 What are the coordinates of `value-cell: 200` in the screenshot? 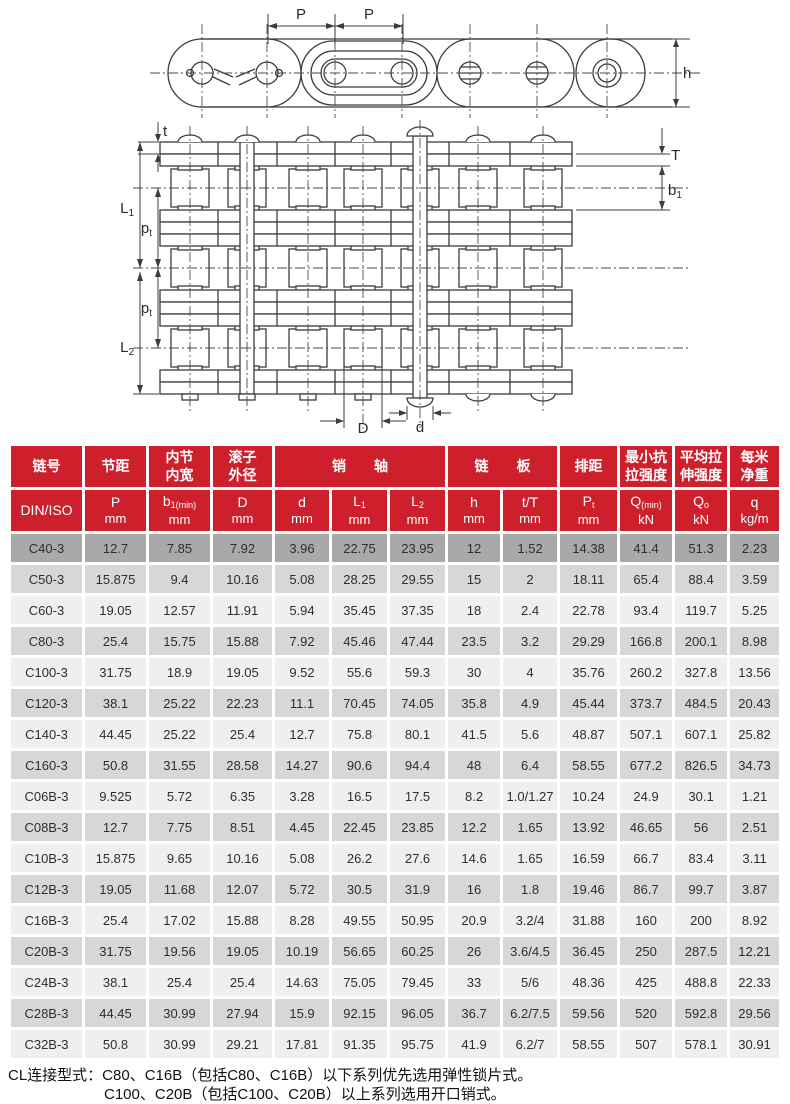 It's located at (701, 920).